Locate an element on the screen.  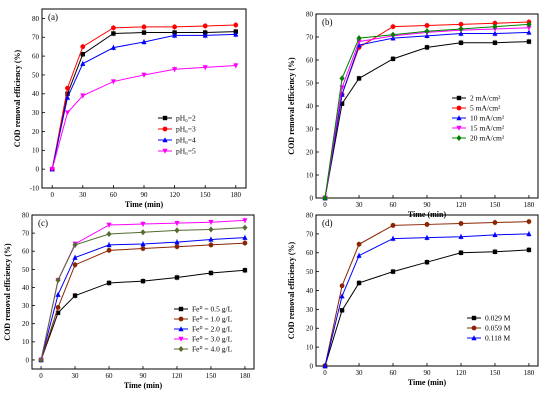
legend: pH₀=2 pH₀=3 pH₀=4 pH₀=5 is located at coordinates (177, 135).